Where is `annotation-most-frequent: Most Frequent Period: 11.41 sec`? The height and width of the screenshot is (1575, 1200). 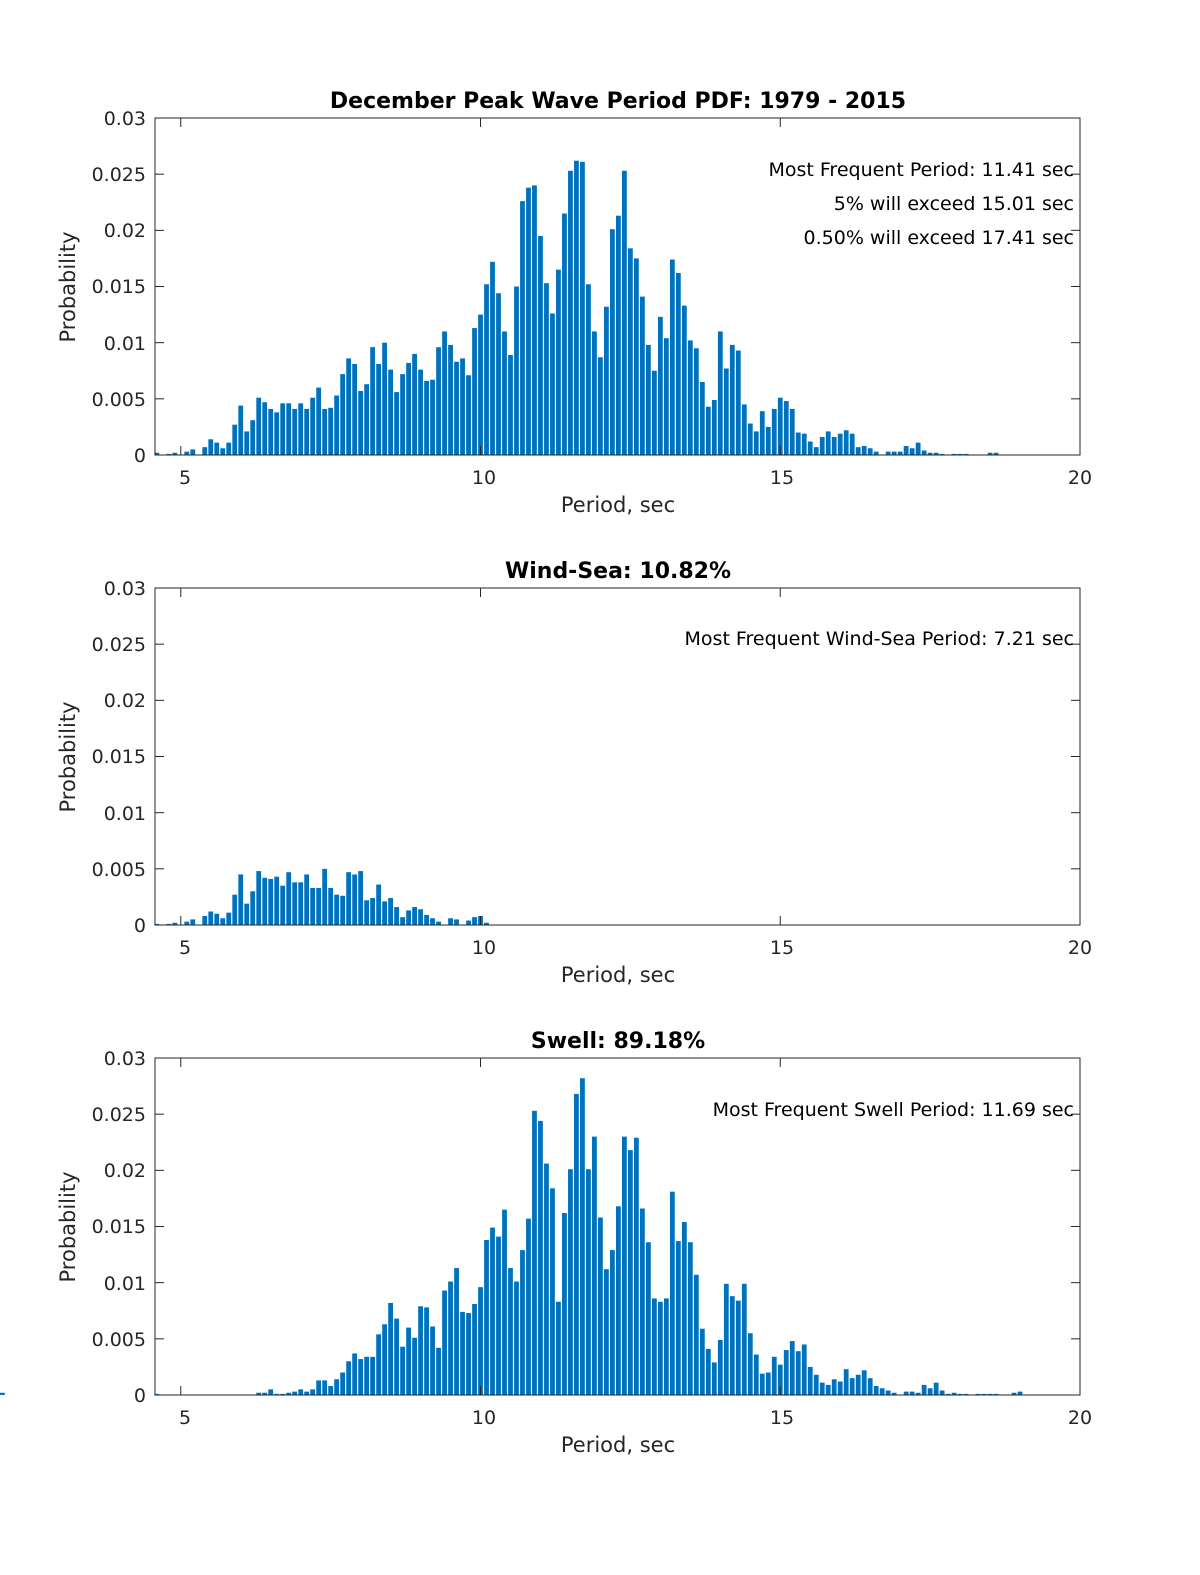 annotation-most-frequent: Most Frequent Period: 11.41 sec is located at coordinates (921, 170).